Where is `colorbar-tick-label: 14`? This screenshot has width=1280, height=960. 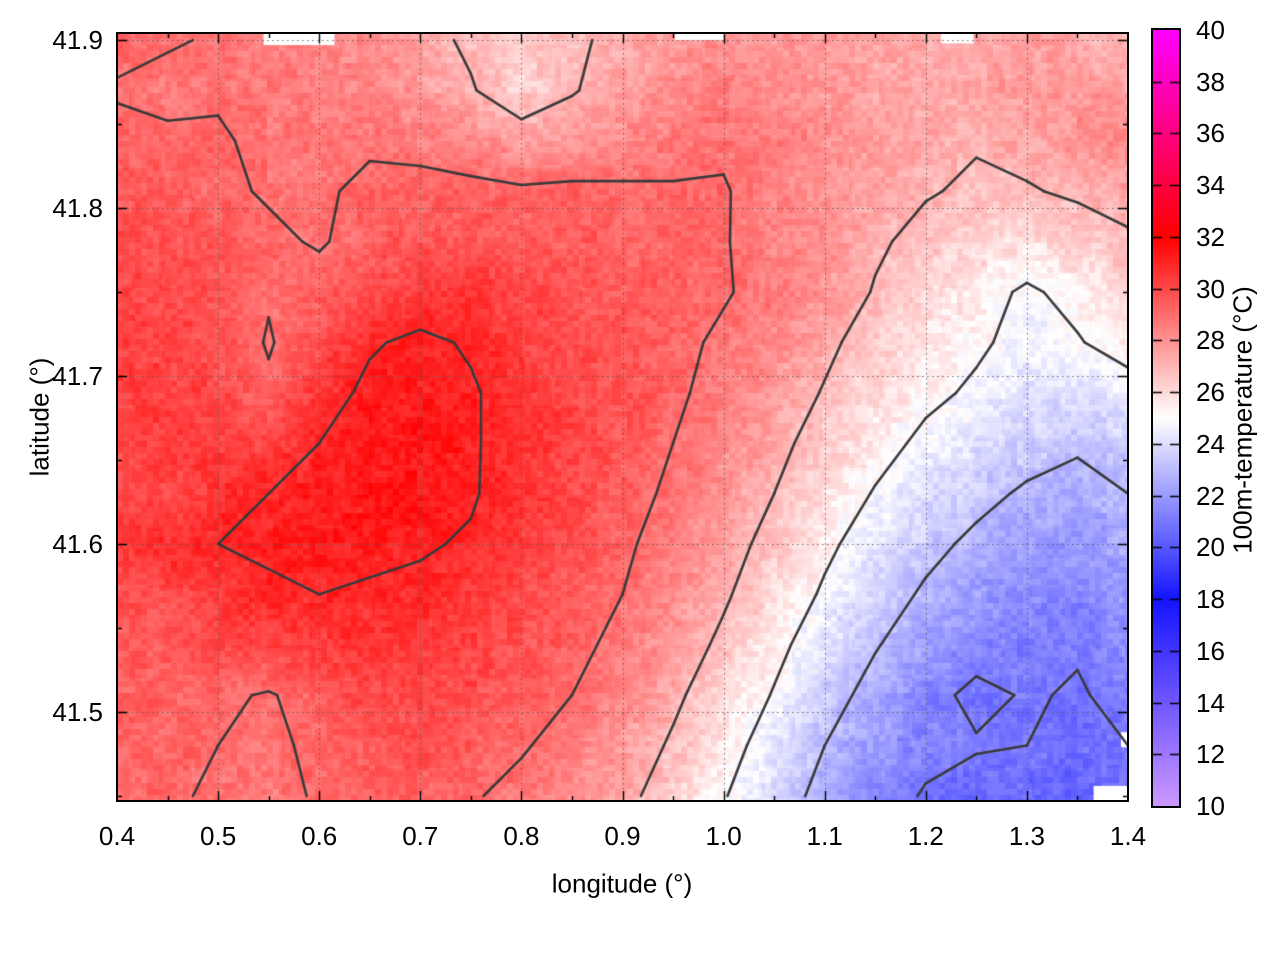
colorbar-tick-label: 14 is located at coordinates (1210, 702).